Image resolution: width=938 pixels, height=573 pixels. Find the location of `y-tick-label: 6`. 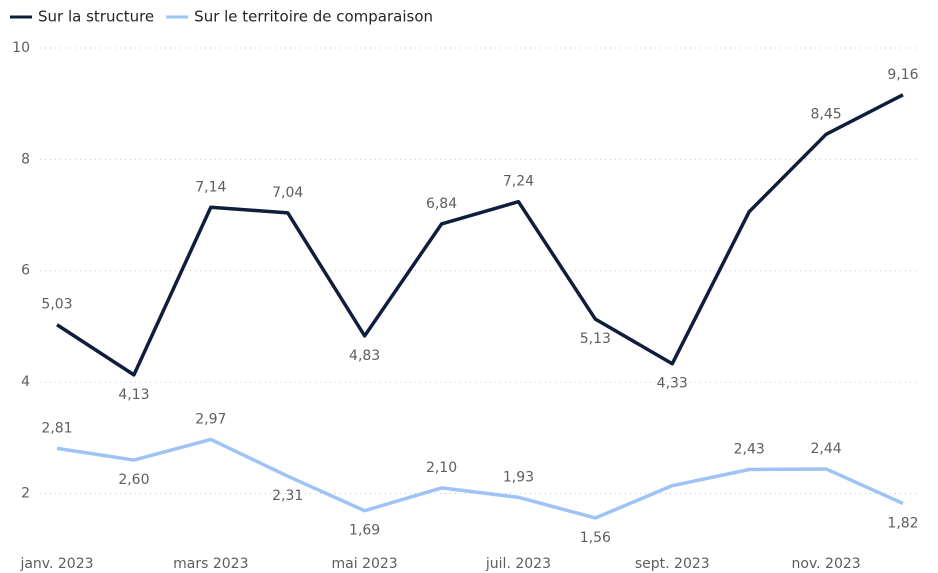

y-tick-label: 6 is located at coordinates (25, 271).